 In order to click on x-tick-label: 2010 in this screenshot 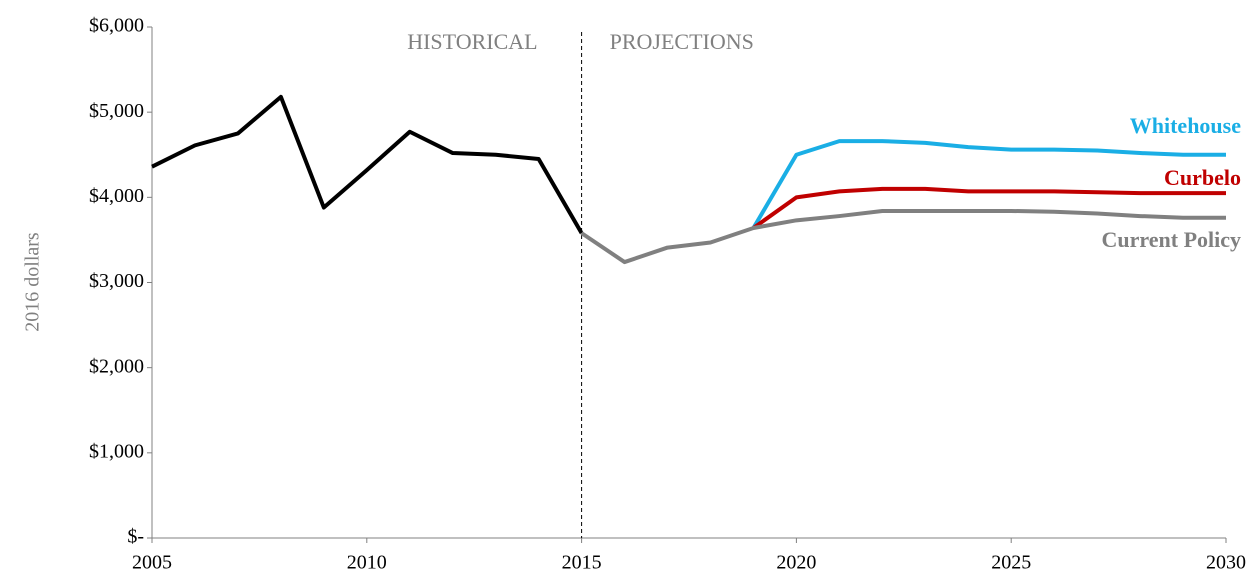, I will do `click(367, 563)`.